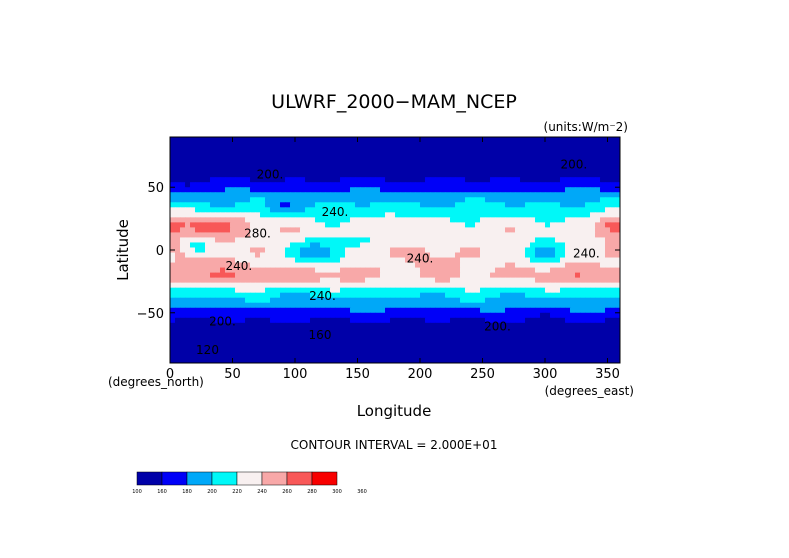 This screenshot has height=558, width=789. What do you see at coordinates (150, 314) in the screenshot?
I see `y-tick-label: −50` at bounding box center [150, 314].